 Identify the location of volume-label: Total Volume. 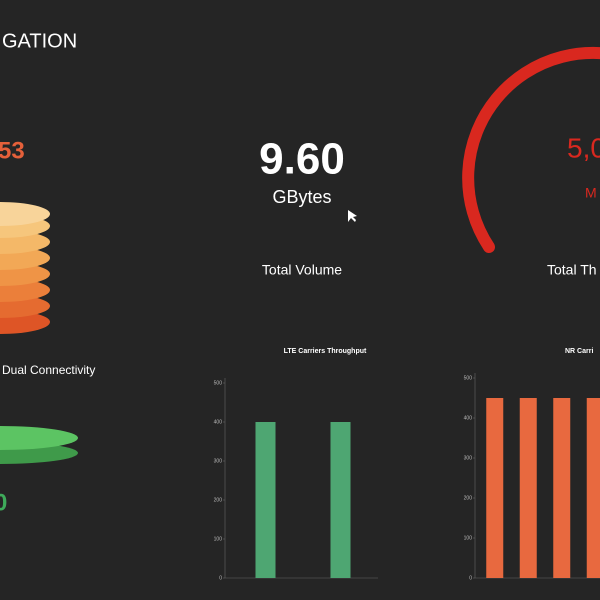
(302, 270).